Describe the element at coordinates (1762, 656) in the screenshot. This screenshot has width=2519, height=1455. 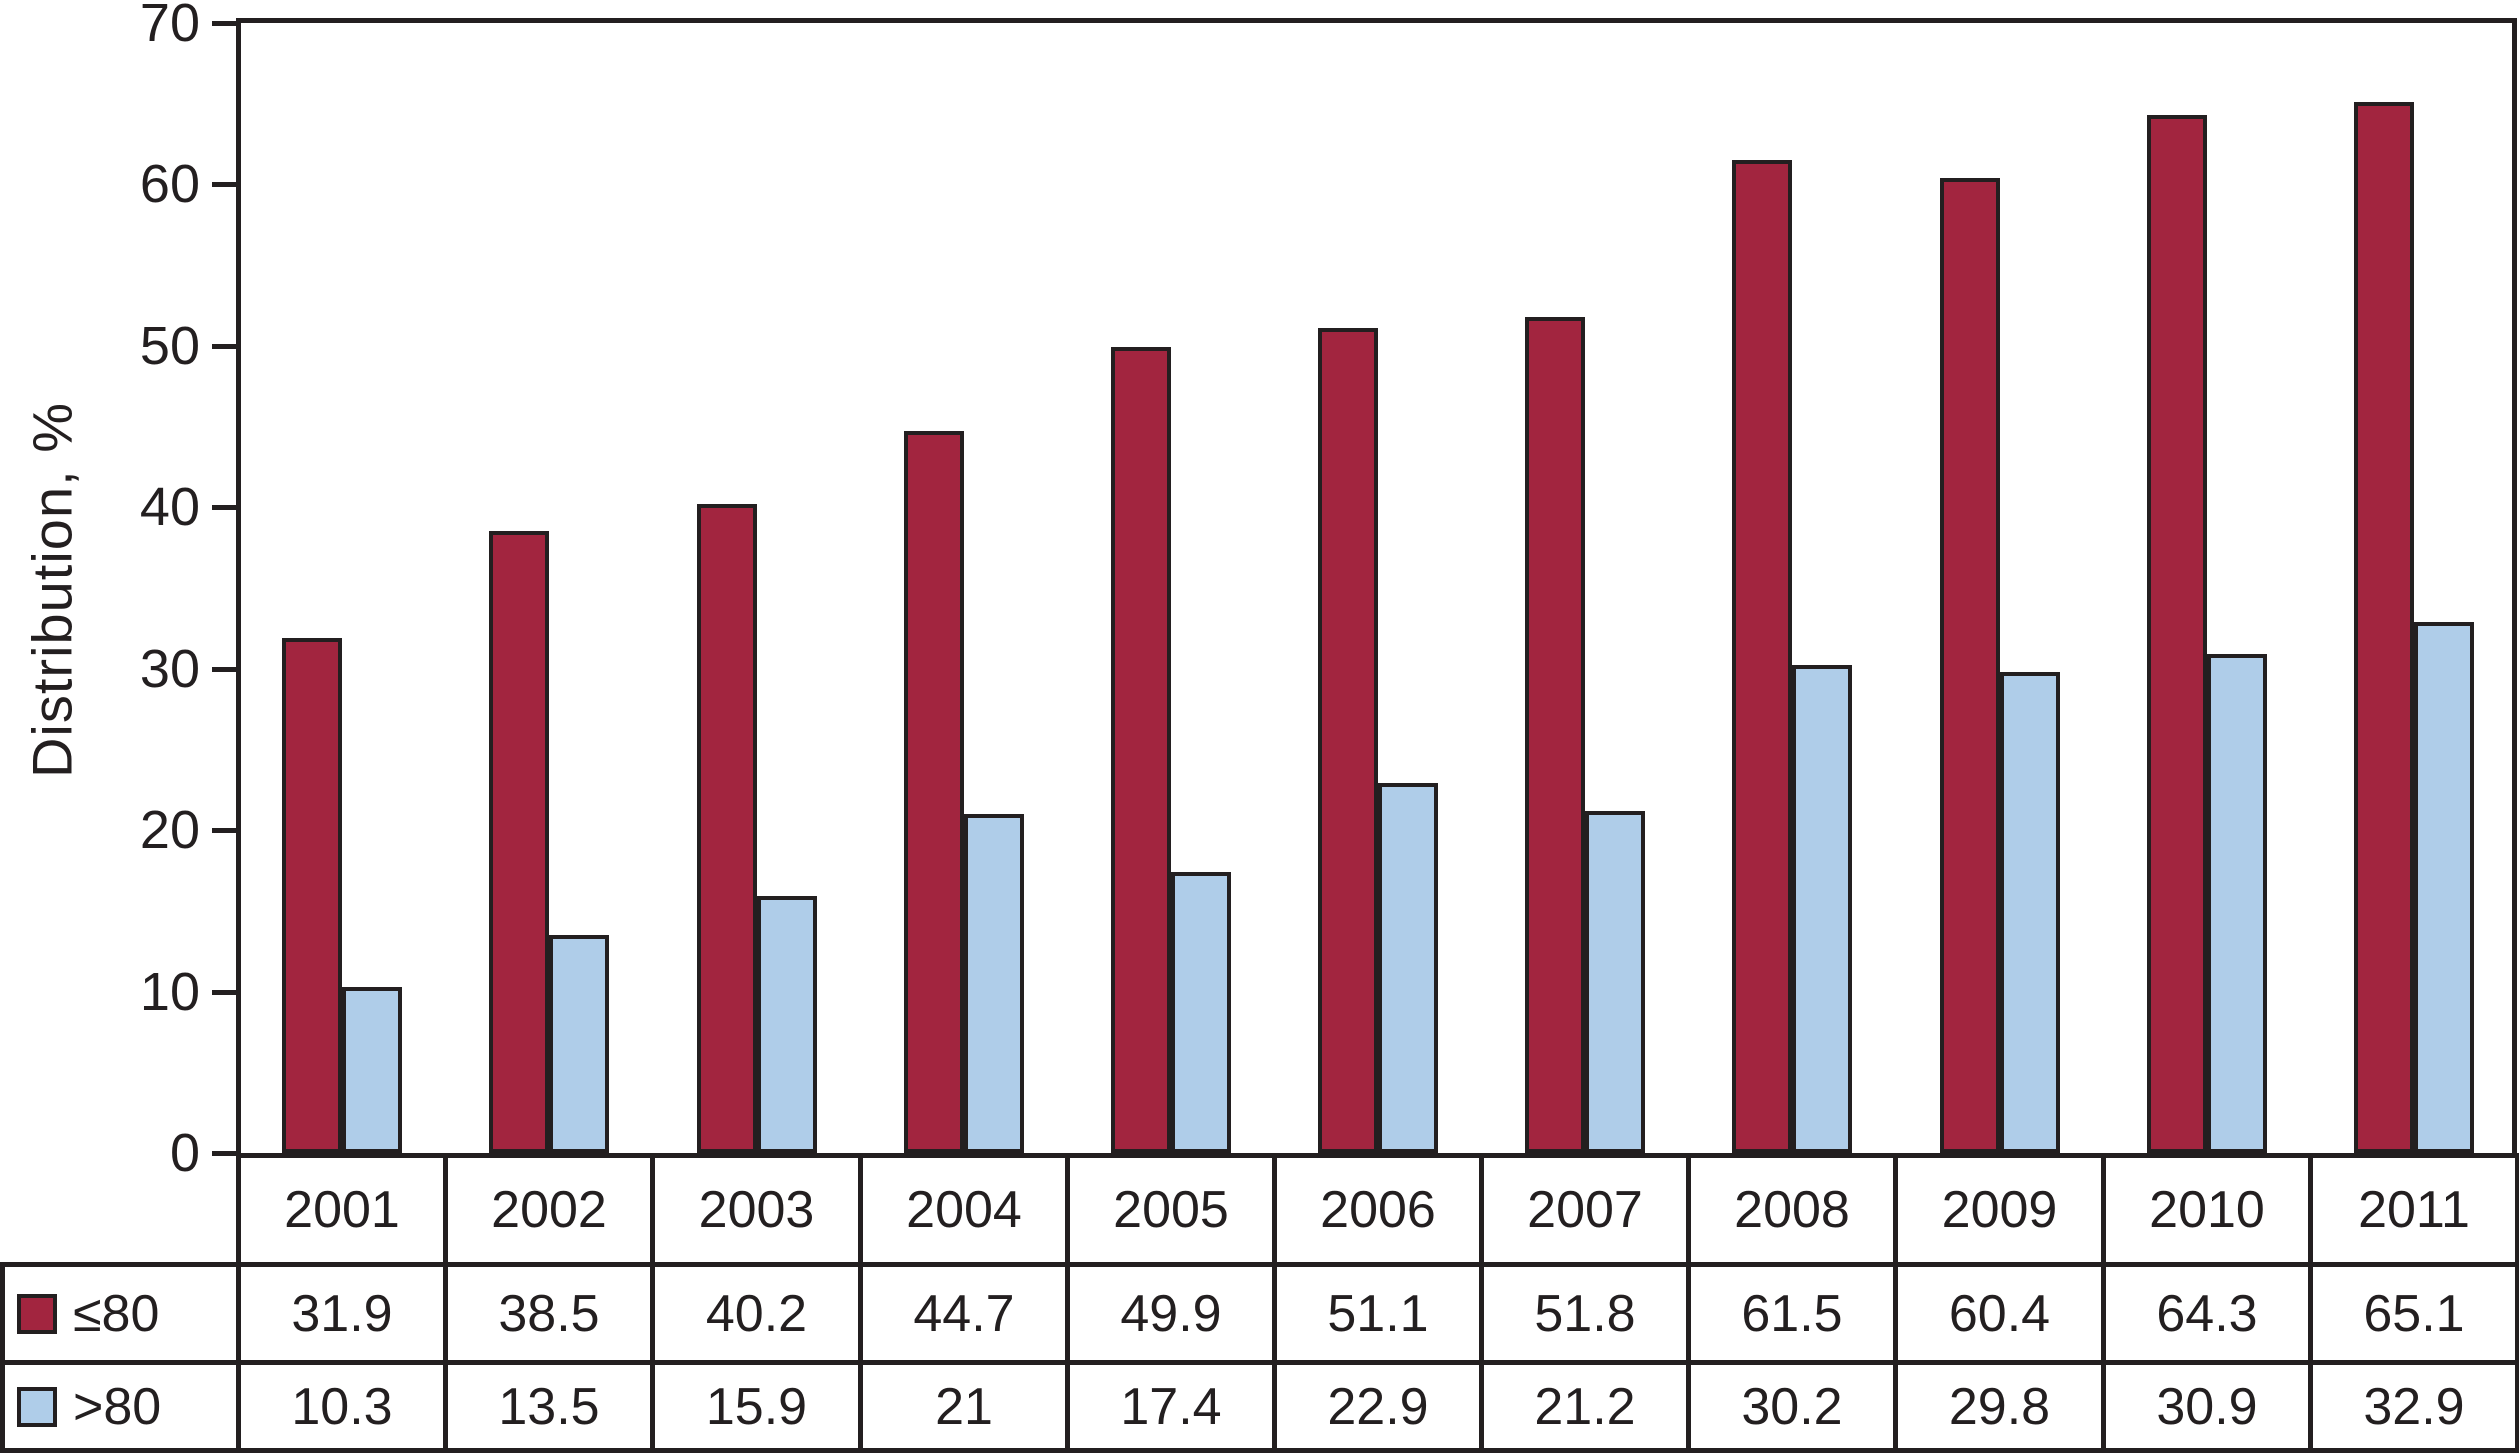
I see `bar-le80-2008` at that location.